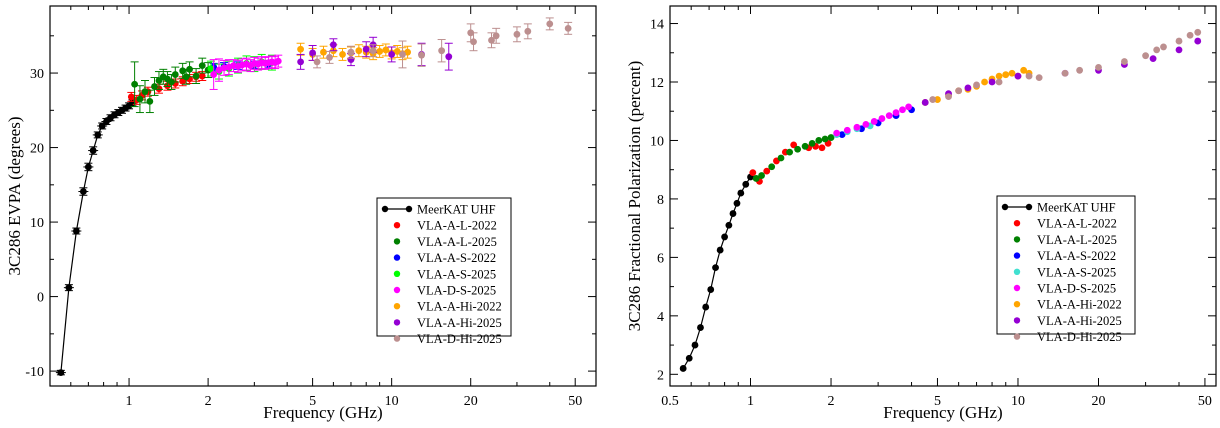 The image size is (1220, 428). What do you see at coordinates (660, 258) in the screenshot?
I see `y-tick-label: 6` at bounding box center [660, 258].